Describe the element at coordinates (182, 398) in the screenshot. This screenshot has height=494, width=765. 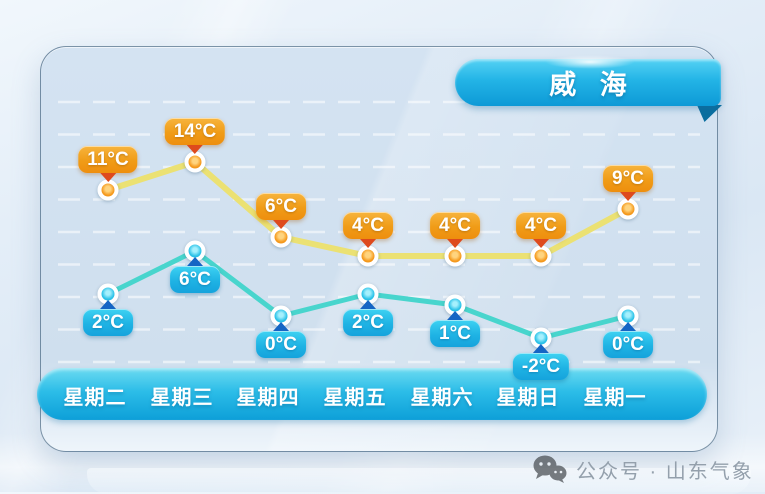
I see `weekday-label: 星期三` at that location.